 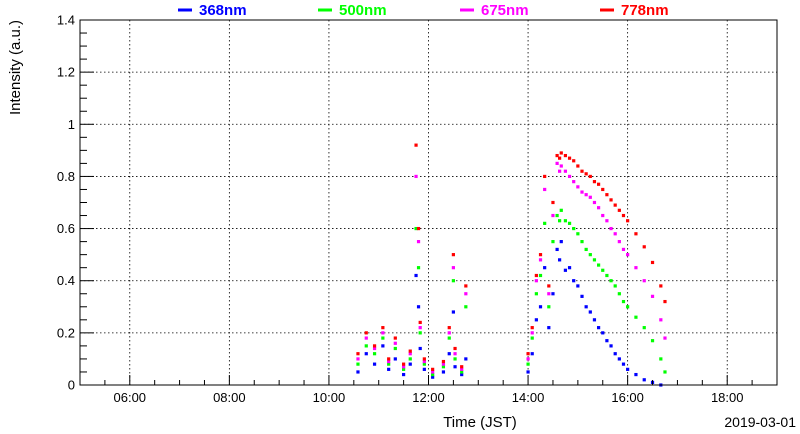 I want to click on y-tick-label: 0.6, so click(x=66, y=228).